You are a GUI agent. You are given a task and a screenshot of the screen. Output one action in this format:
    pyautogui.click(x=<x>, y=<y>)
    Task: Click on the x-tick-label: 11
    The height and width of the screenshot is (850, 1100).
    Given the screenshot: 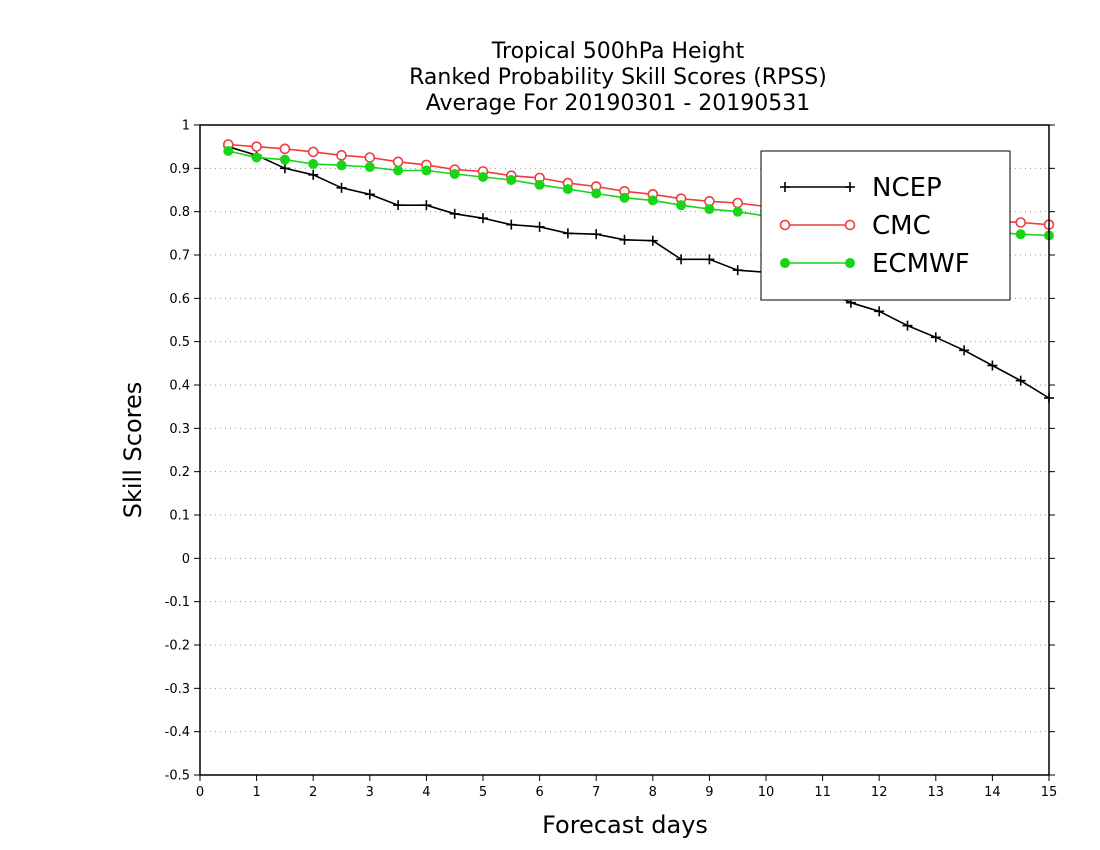 What is the action you would take?
    pyautogui.click(x=822, y=792)
    